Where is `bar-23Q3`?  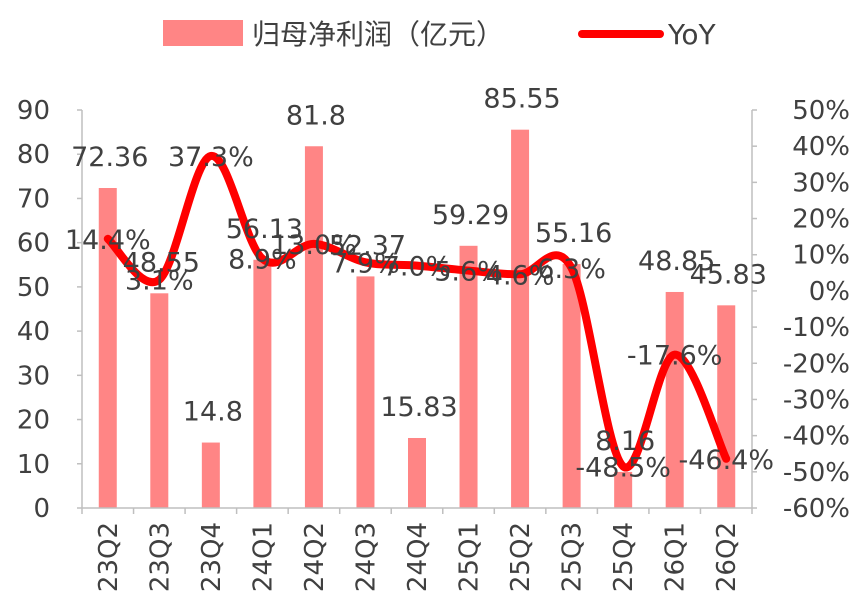 bar-23Q3 is located at coordinates (159, 400).